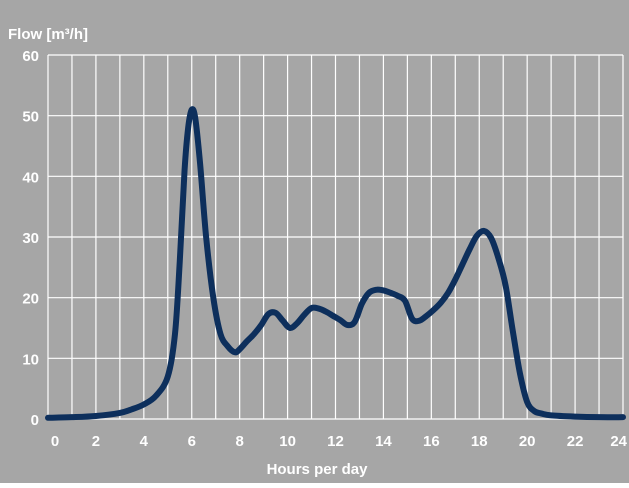  I want to click on y-tick-label: 40, so click(30, 177).